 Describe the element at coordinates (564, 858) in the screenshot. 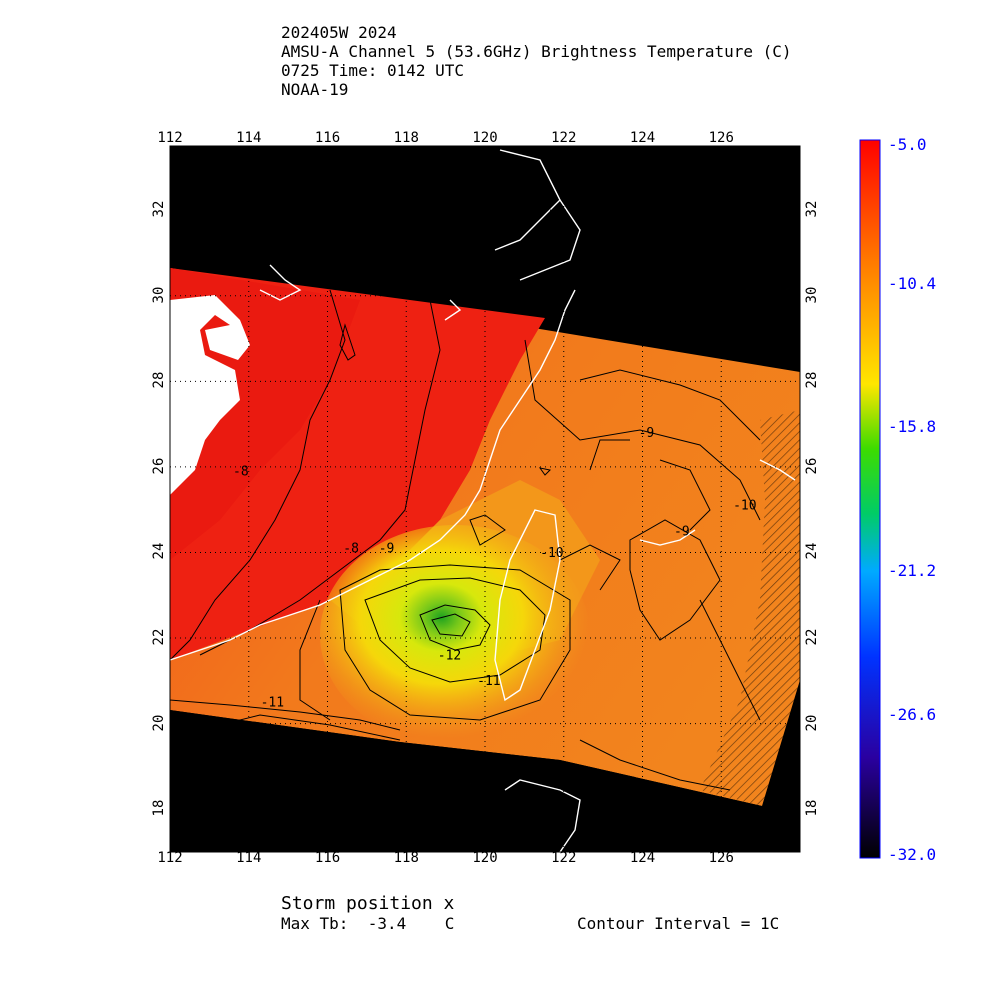

I see `lon-tick-bottom-122: 122` at that location.